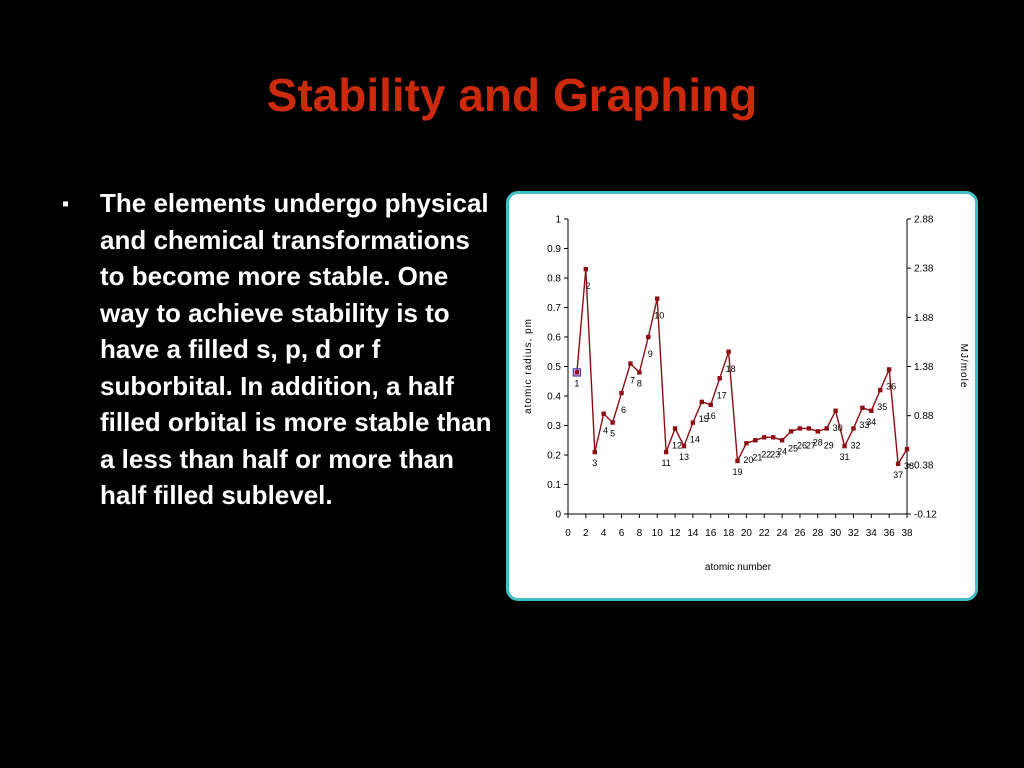 This screenshot has width=1024, height=768. I want to click on point-label: 26, so click(802, 445).